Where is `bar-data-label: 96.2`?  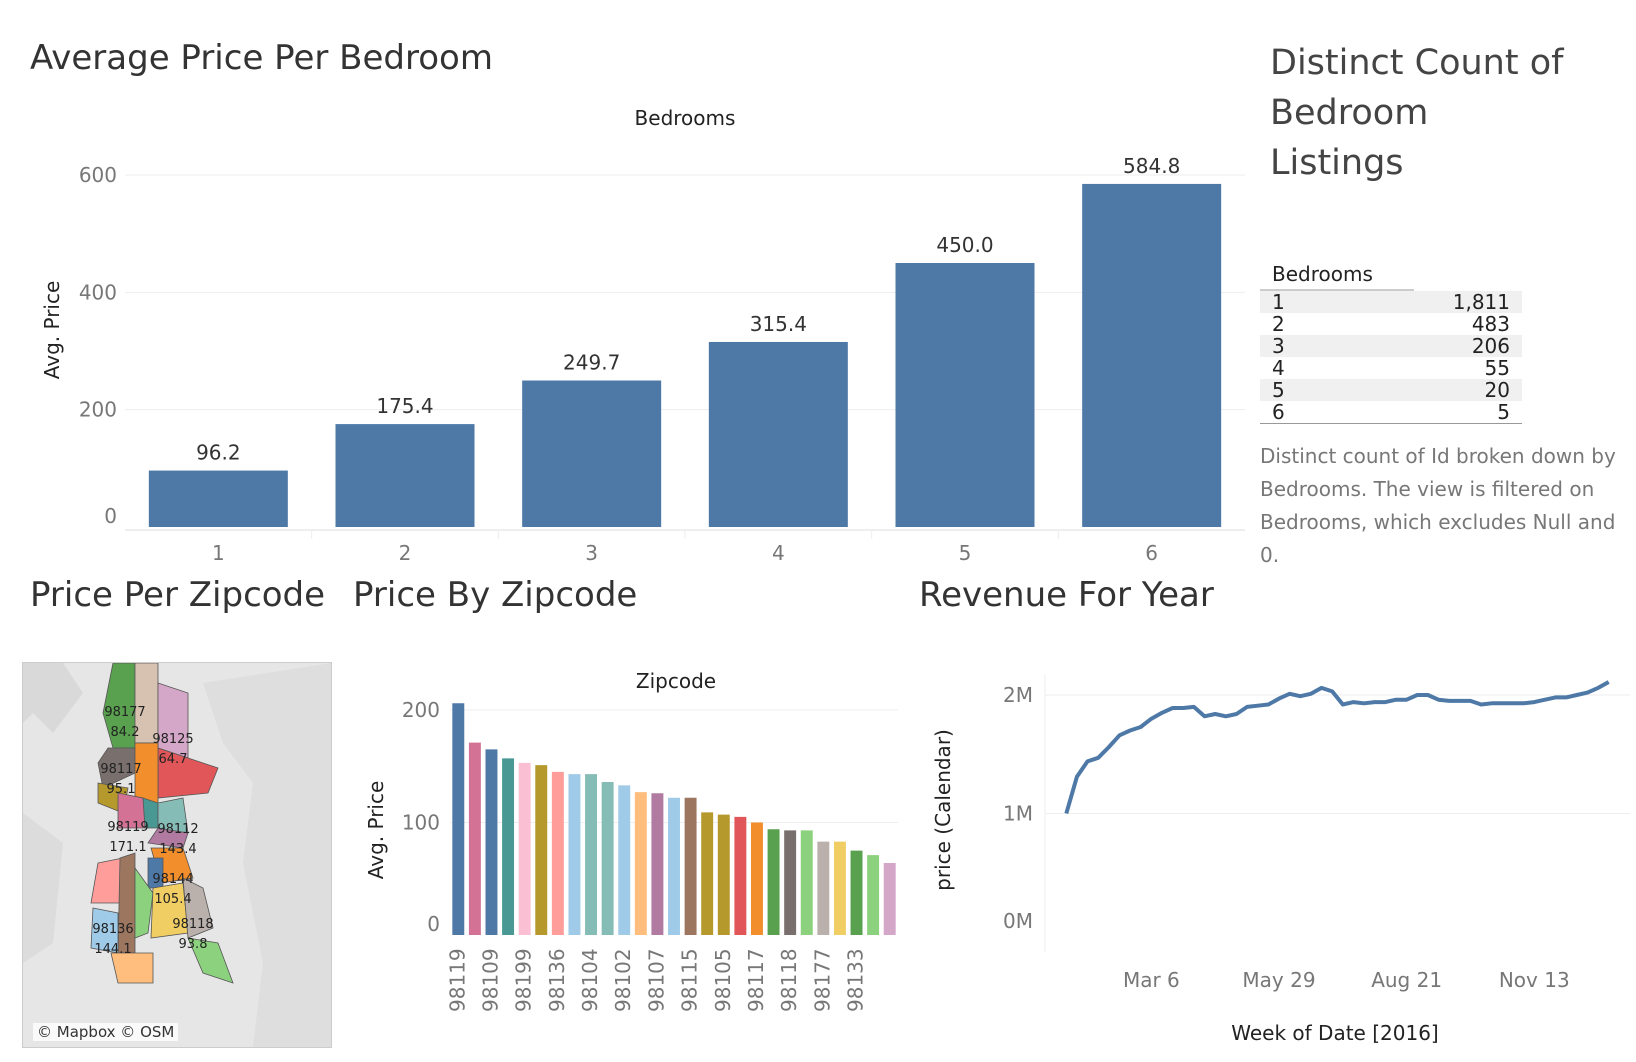 bar-data-label: 96.2 is located at coordinates (218, 453).